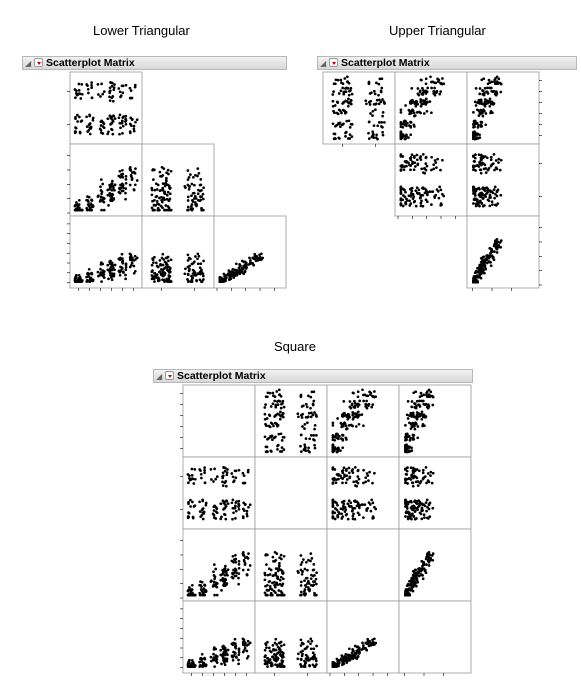 This screenshot has width=581, height=695. Describe the element at coordinates (178, 252) in the screenshot. I see `scatter-cell-weight-by-sex` at that location.